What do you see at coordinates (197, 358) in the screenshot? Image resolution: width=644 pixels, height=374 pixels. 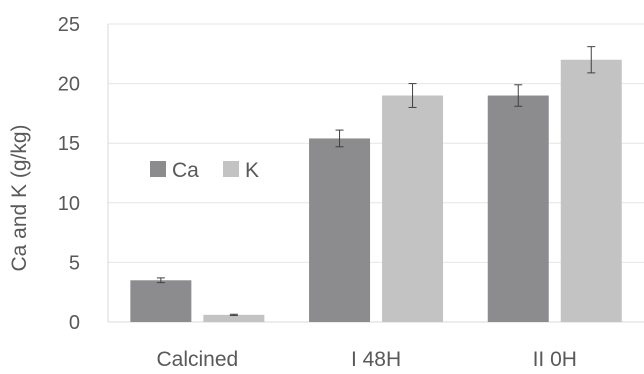 I see `x-category-label: Calcined` at bounding box center [197, 358].